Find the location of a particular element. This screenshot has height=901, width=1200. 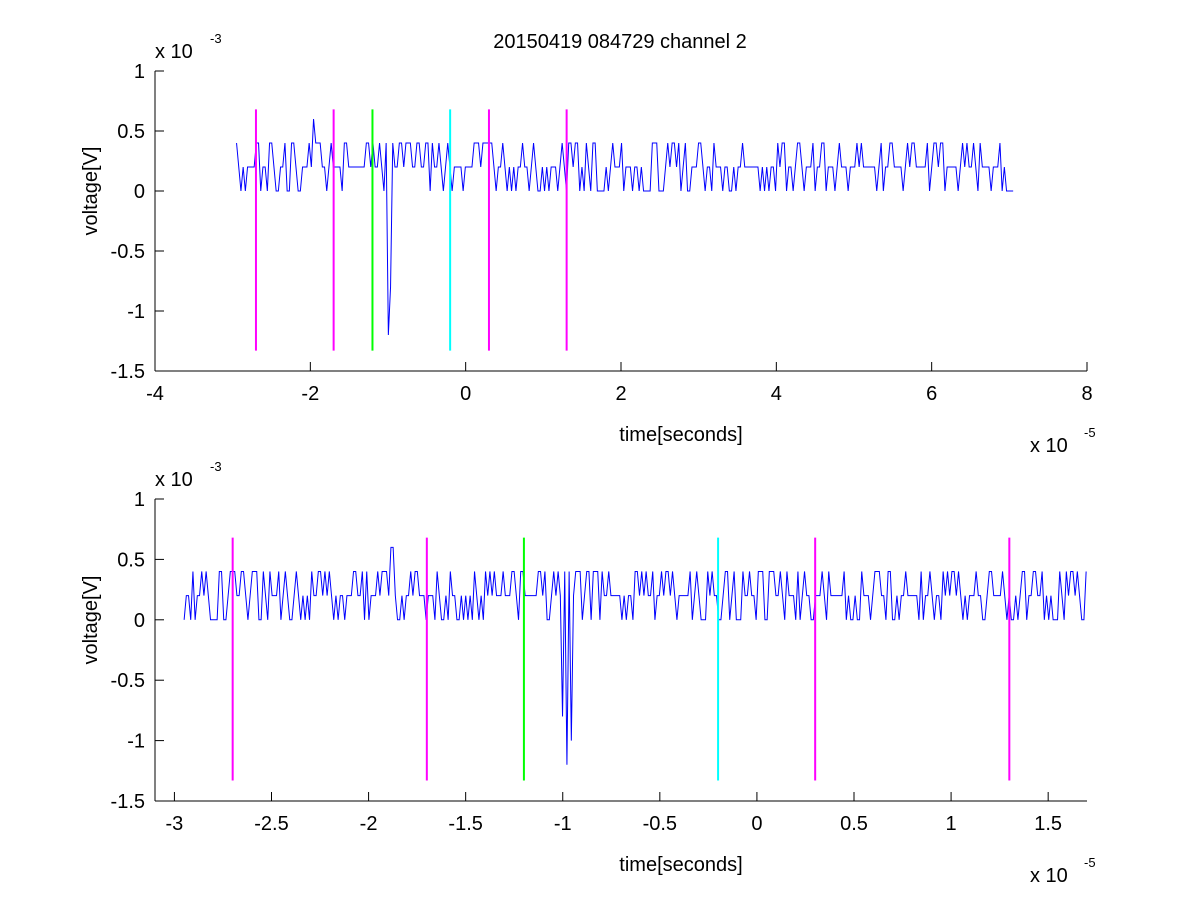

x-tick-label: -4 is located at coordinates (155, 394).